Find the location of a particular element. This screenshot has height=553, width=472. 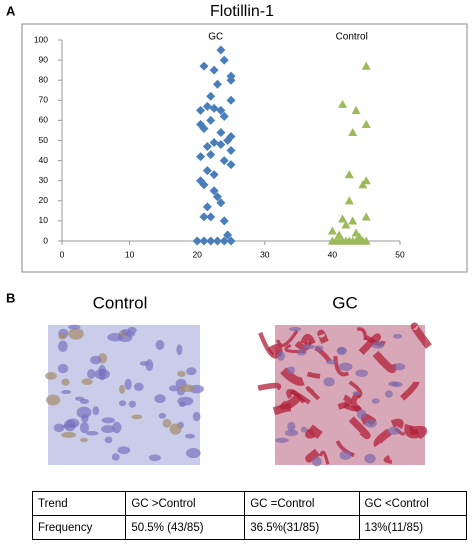

chart-title: Flotillin-1 is located at coordinates (242, 11).